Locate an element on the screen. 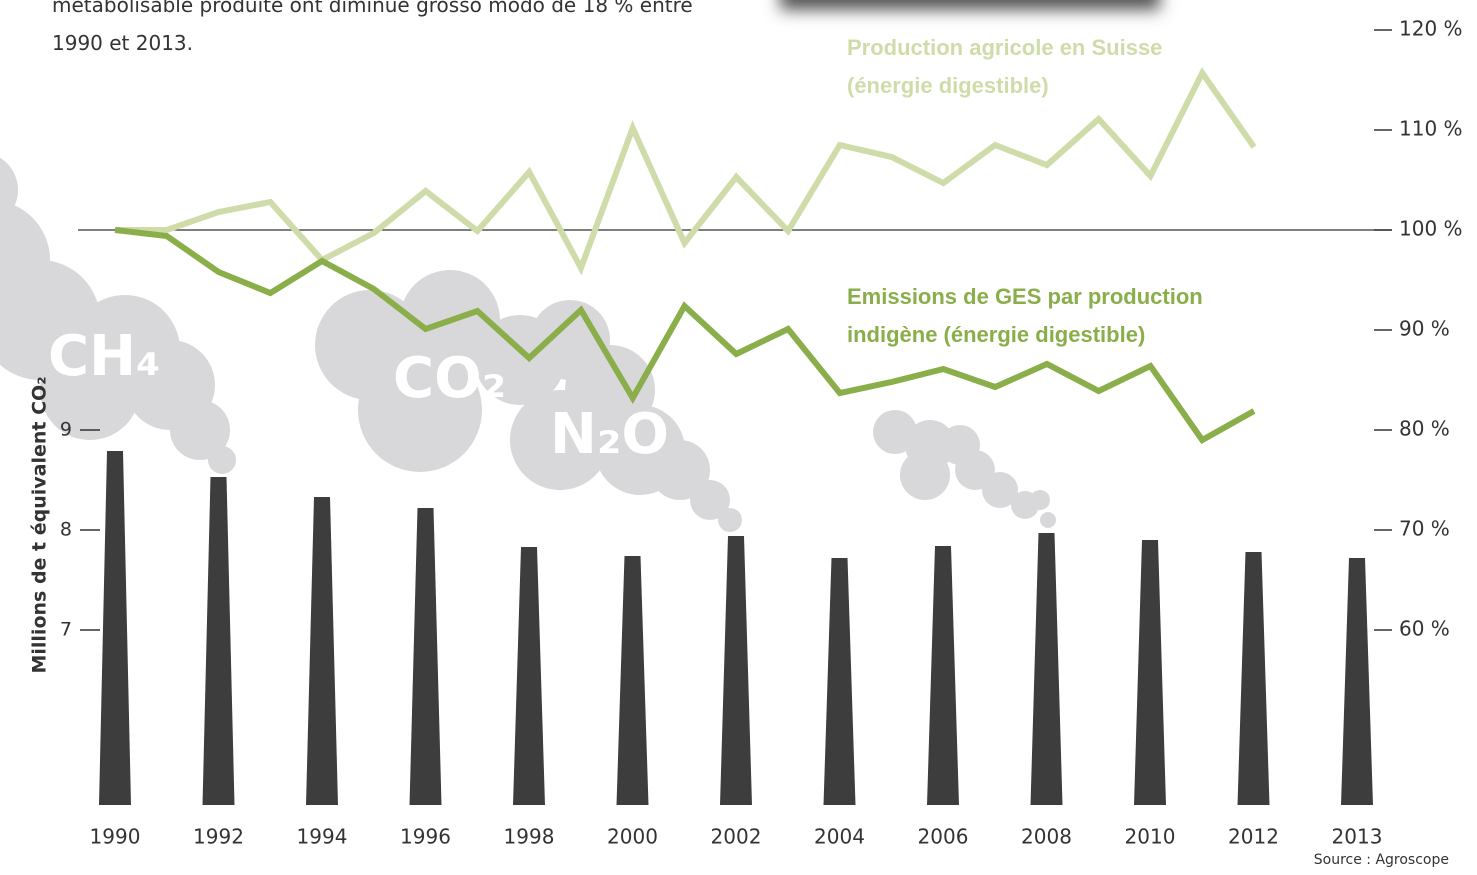 The image size is (1477, 875). y2-tick-label: 120 % is located at coordinates (1431, 29).